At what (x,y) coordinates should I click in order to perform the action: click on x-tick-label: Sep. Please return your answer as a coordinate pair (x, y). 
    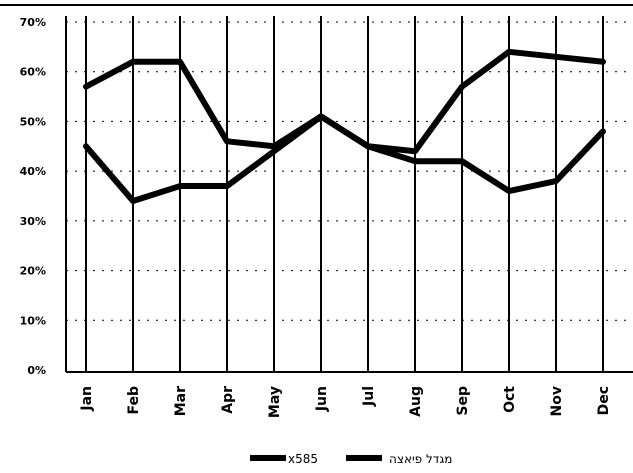
    Looking at the image, I should click on (463, 401).